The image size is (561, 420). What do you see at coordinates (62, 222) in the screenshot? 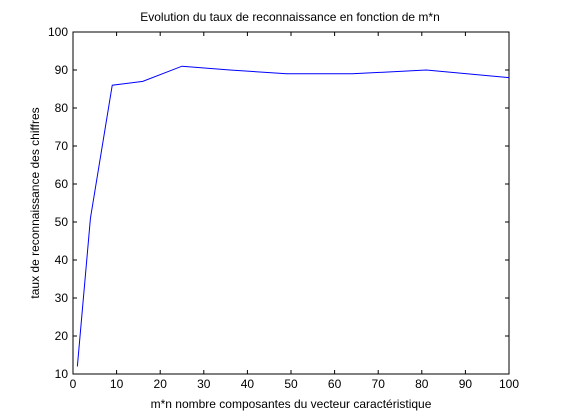
I see `y-tick-label: 50` at bounding box center [62, 222].